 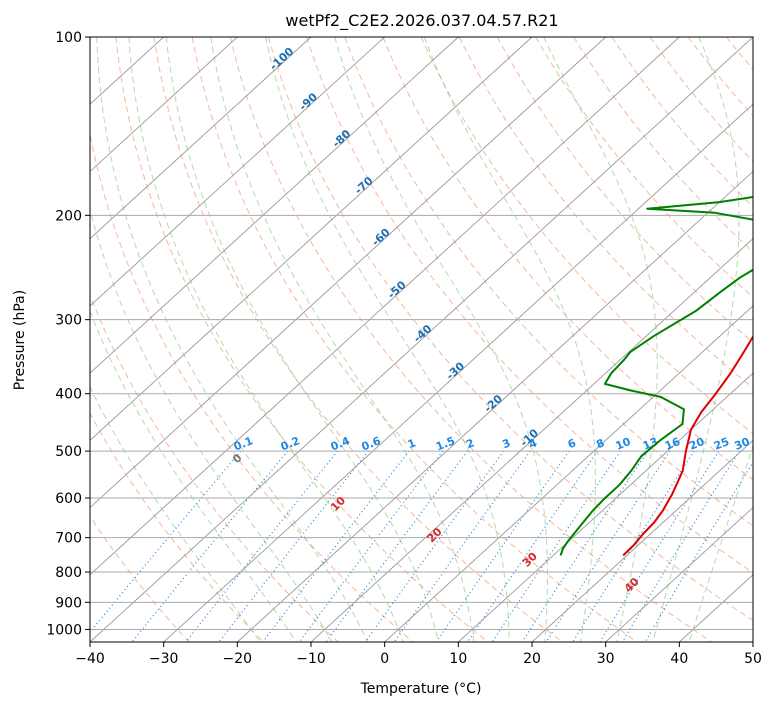 What do you see at coordinates (68, 499) in the screenshot?
I see `y-tick-label: 600` at bounding box center [68, 499].